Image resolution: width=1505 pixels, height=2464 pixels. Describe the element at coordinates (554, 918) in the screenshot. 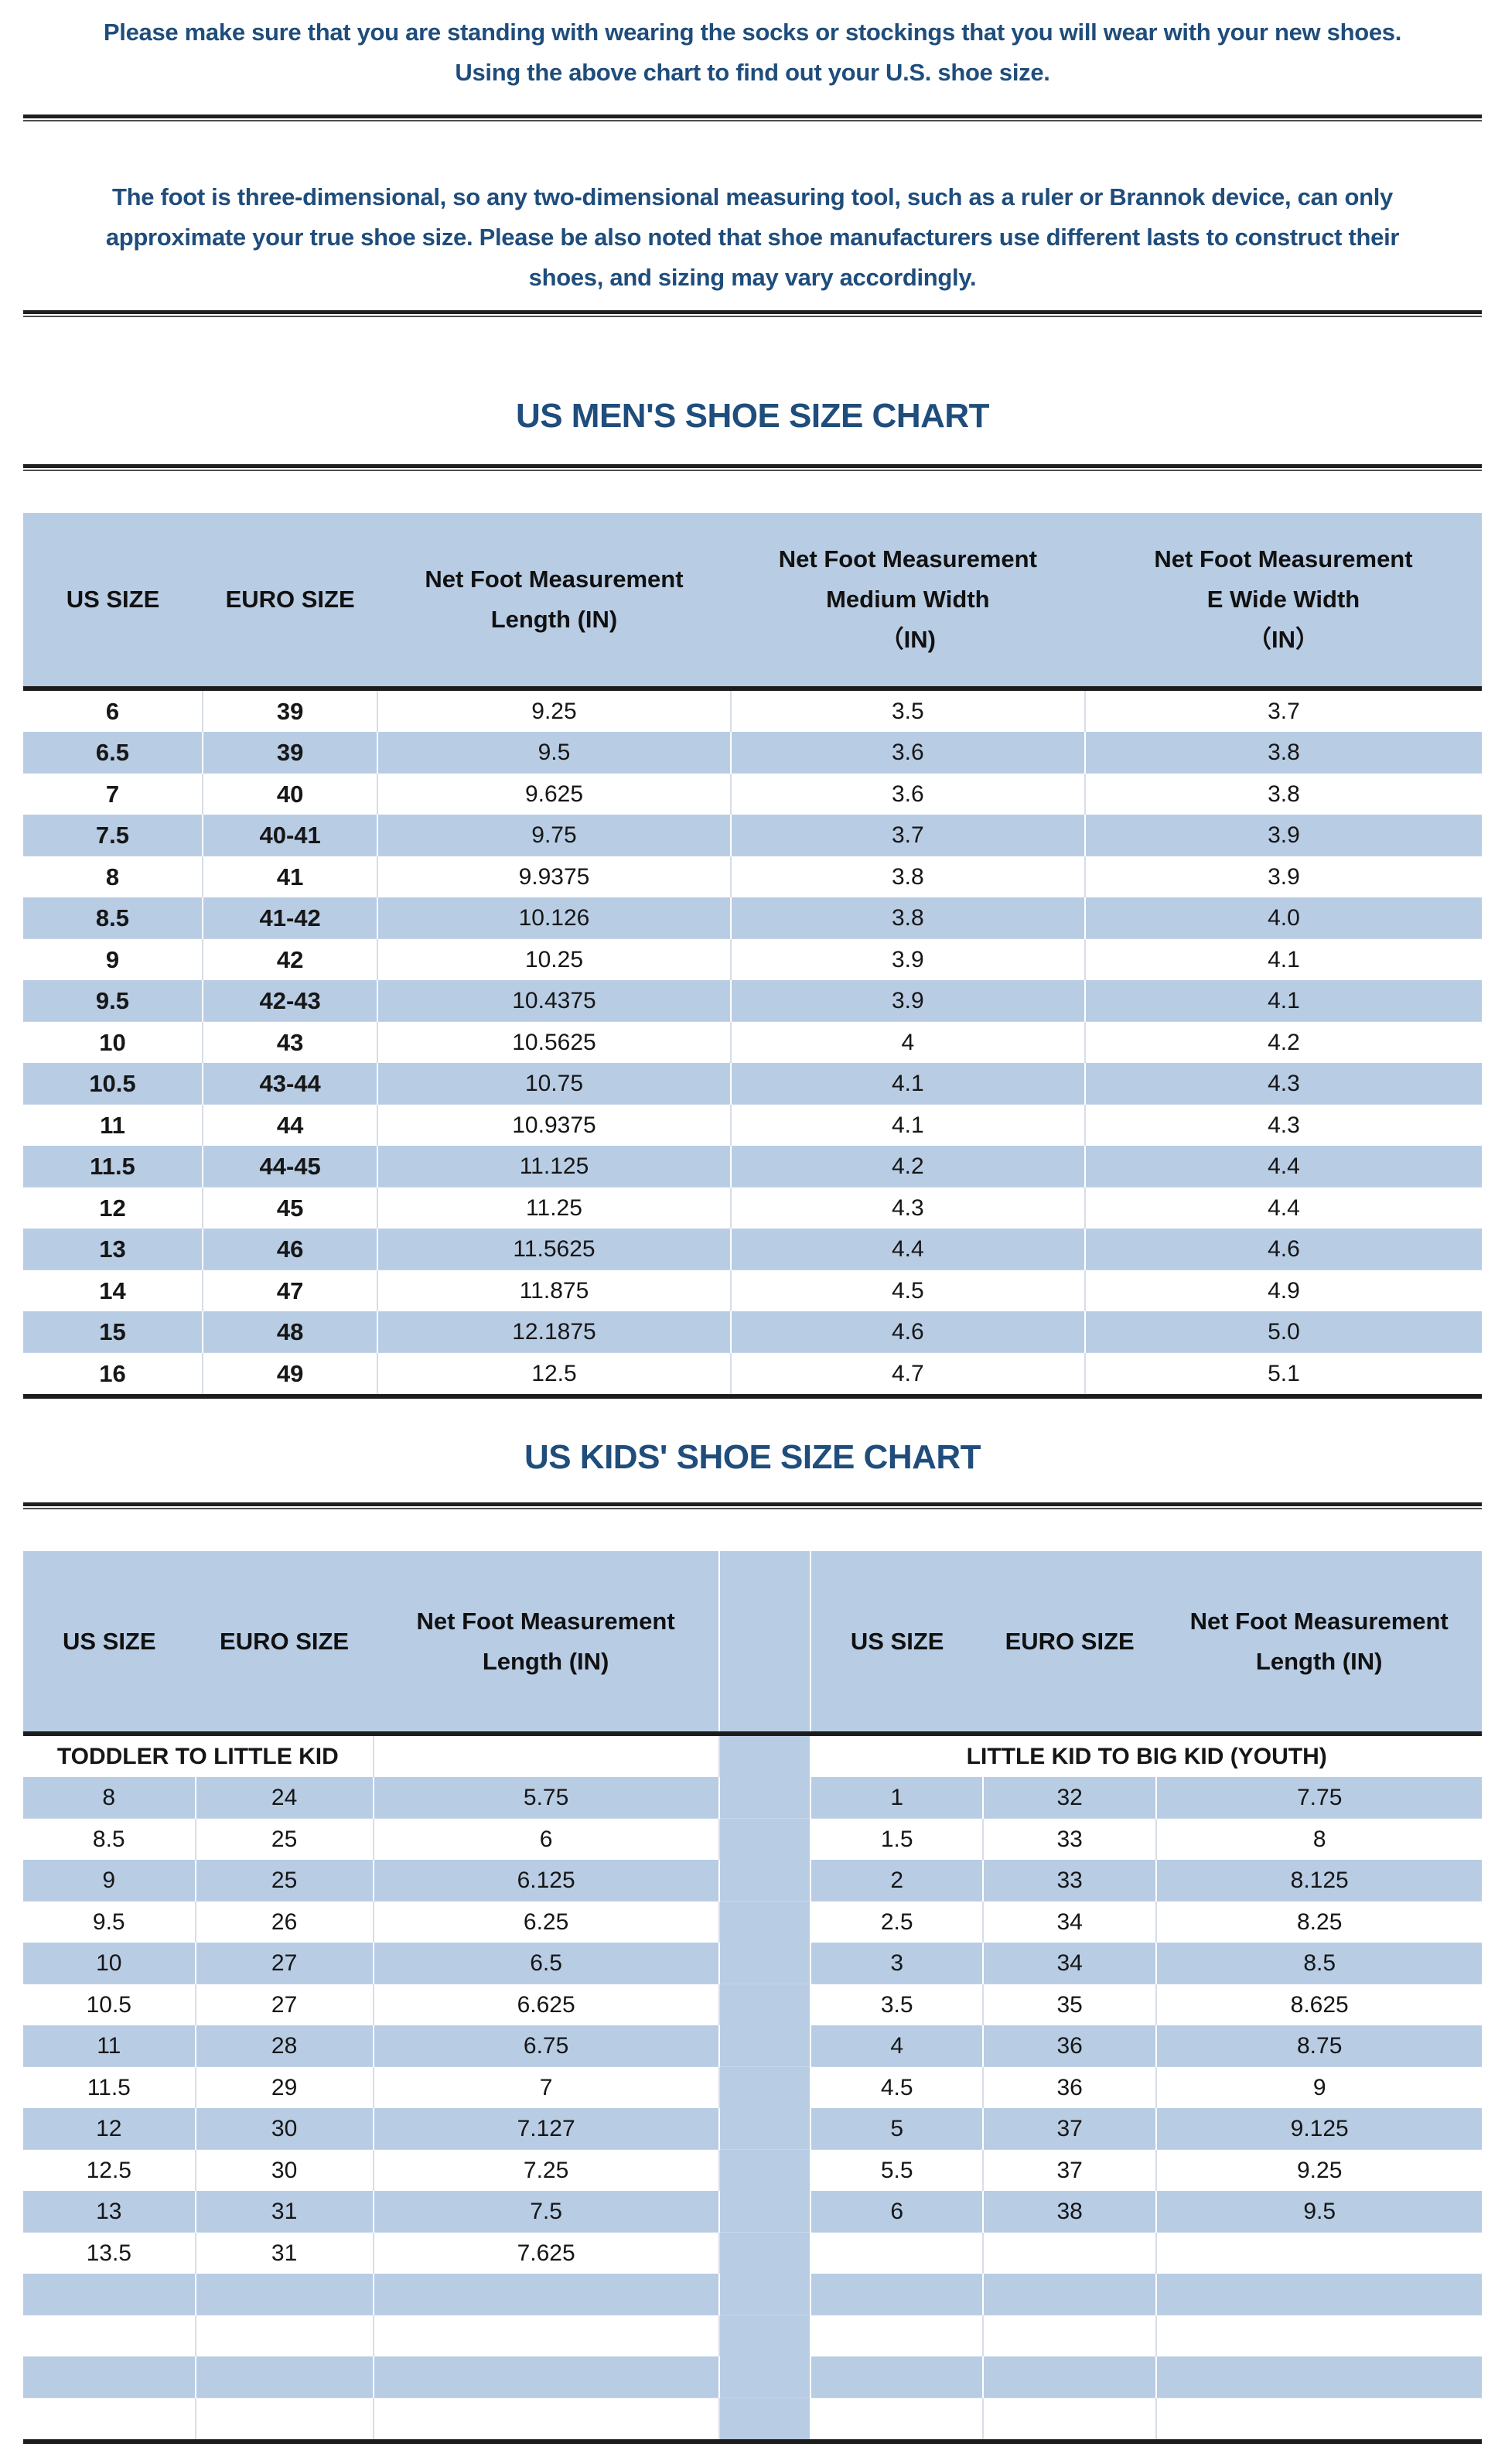

I see `mens-cell: 10.126` at that location.